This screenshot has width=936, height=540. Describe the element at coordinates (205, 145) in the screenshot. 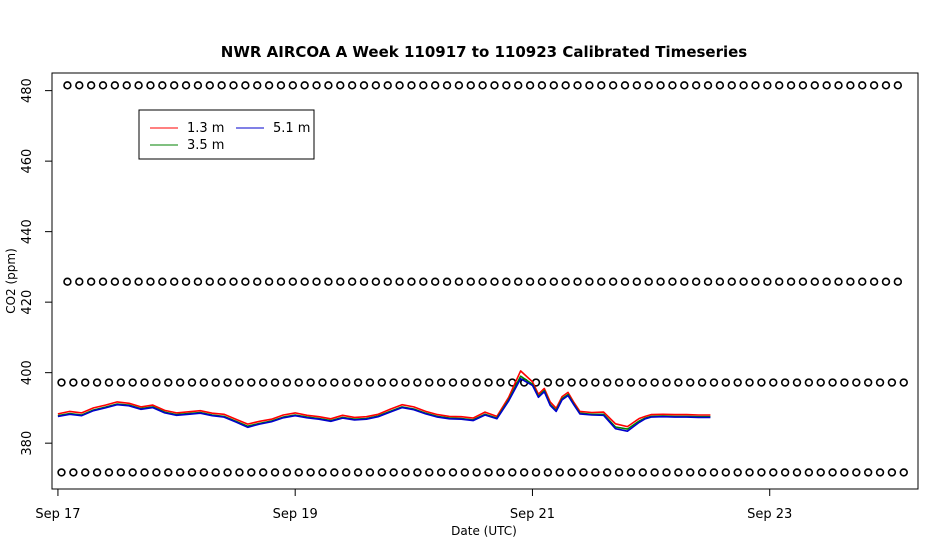

I see `legend-label-3-5m: 3.5 m` at that location.